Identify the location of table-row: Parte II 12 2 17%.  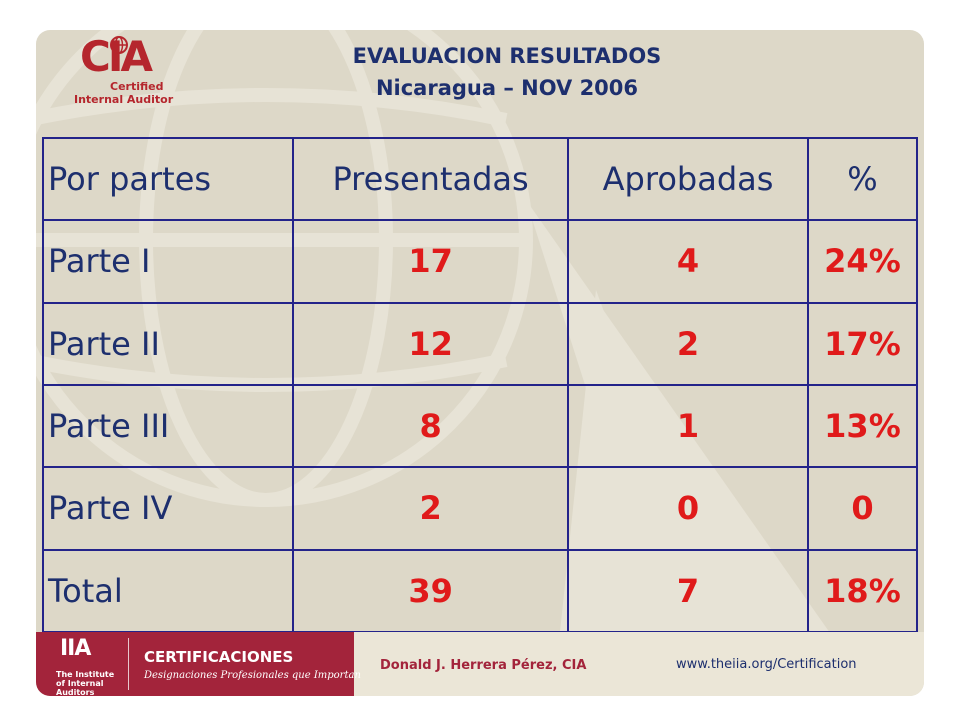
(480, 343).